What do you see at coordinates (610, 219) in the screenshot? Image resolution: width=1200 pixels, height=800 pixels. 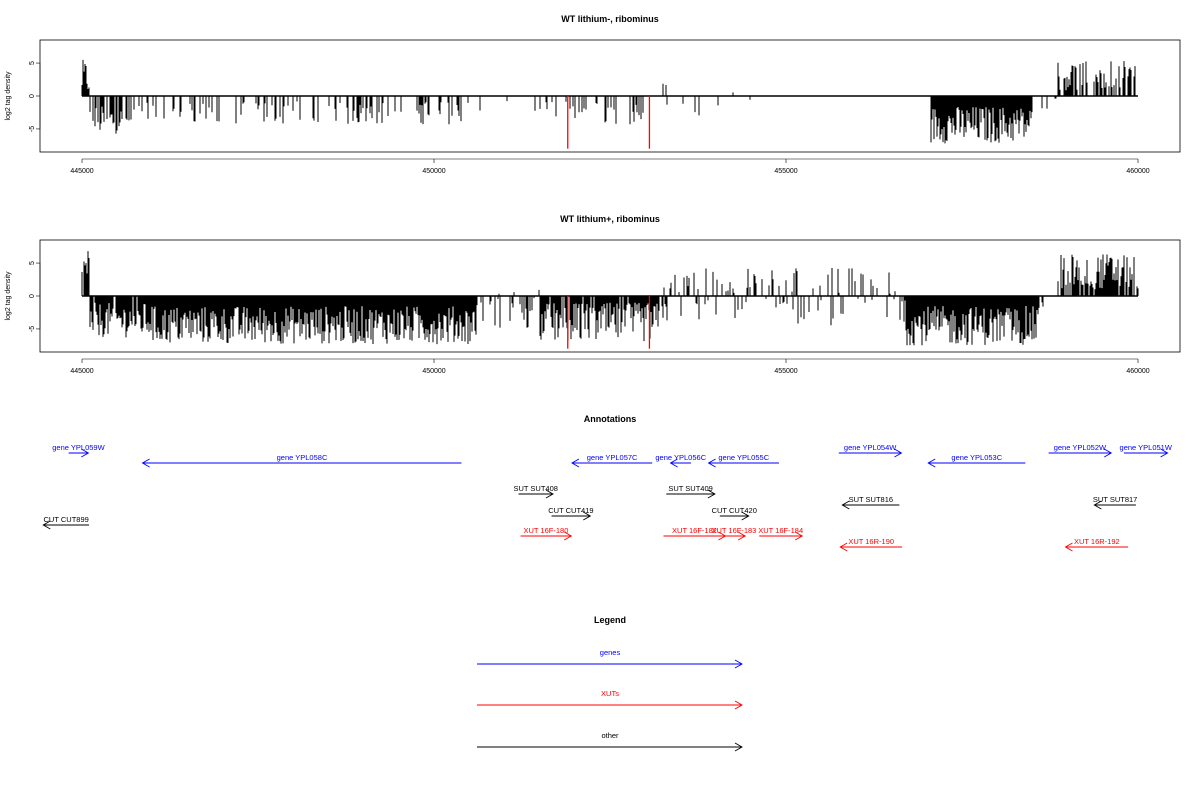 I see `chart-title: WT lithium+, ribominus` at bounding box center [610, 219].